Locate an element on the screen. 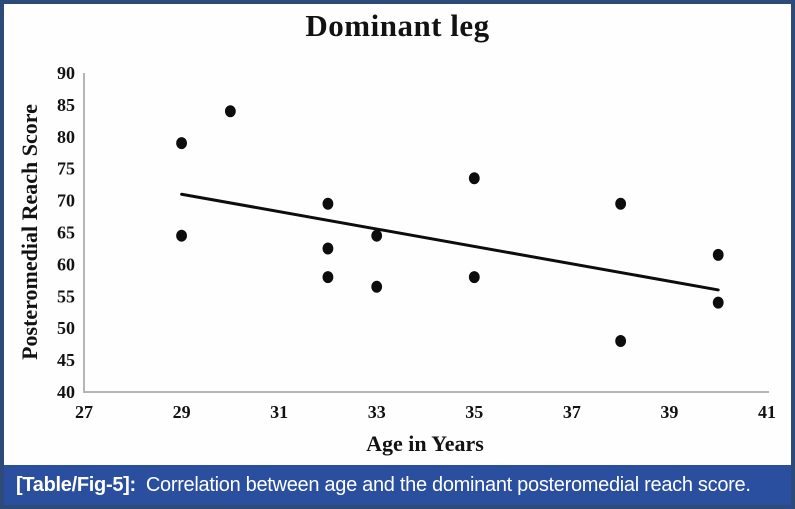 The height and width of the screenshot is (509, 795). y-tick-label: 80 is located at coordinates (66, 137).